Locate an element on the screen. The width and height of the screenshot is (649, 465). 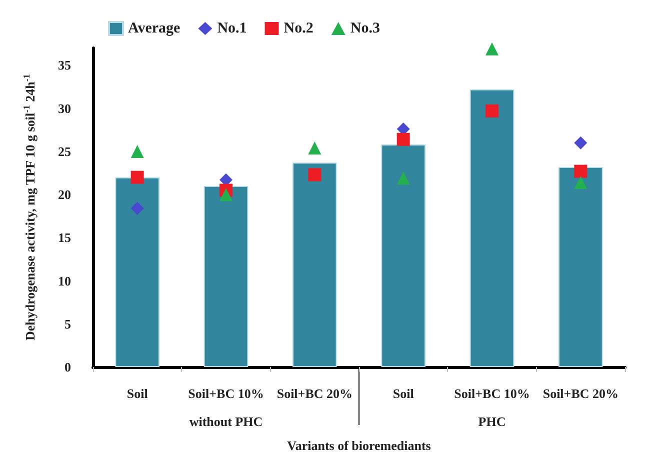
y-tick-label: 25 is located at coordinates (65, 151).